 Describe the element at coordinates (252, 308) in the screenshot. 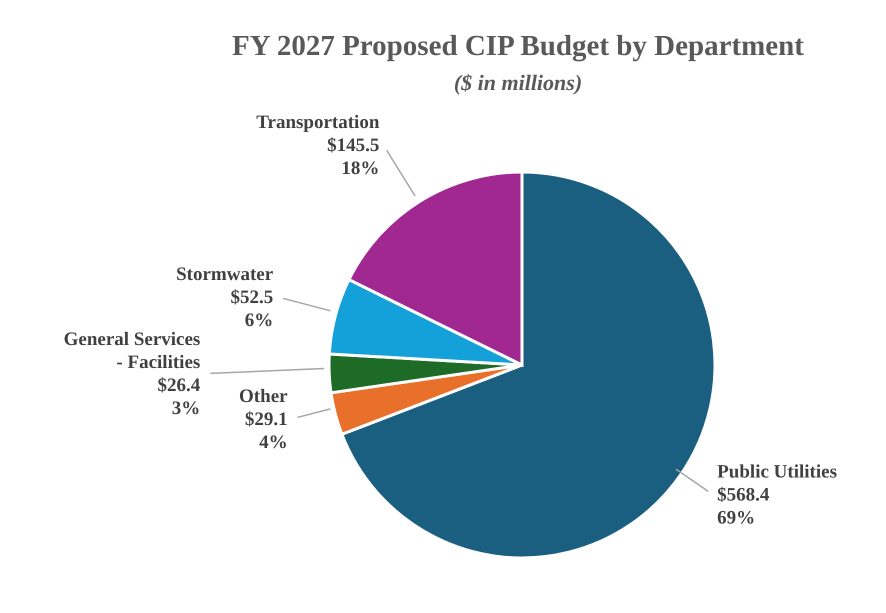

I see `data-label: $52.5 6%` at that location.